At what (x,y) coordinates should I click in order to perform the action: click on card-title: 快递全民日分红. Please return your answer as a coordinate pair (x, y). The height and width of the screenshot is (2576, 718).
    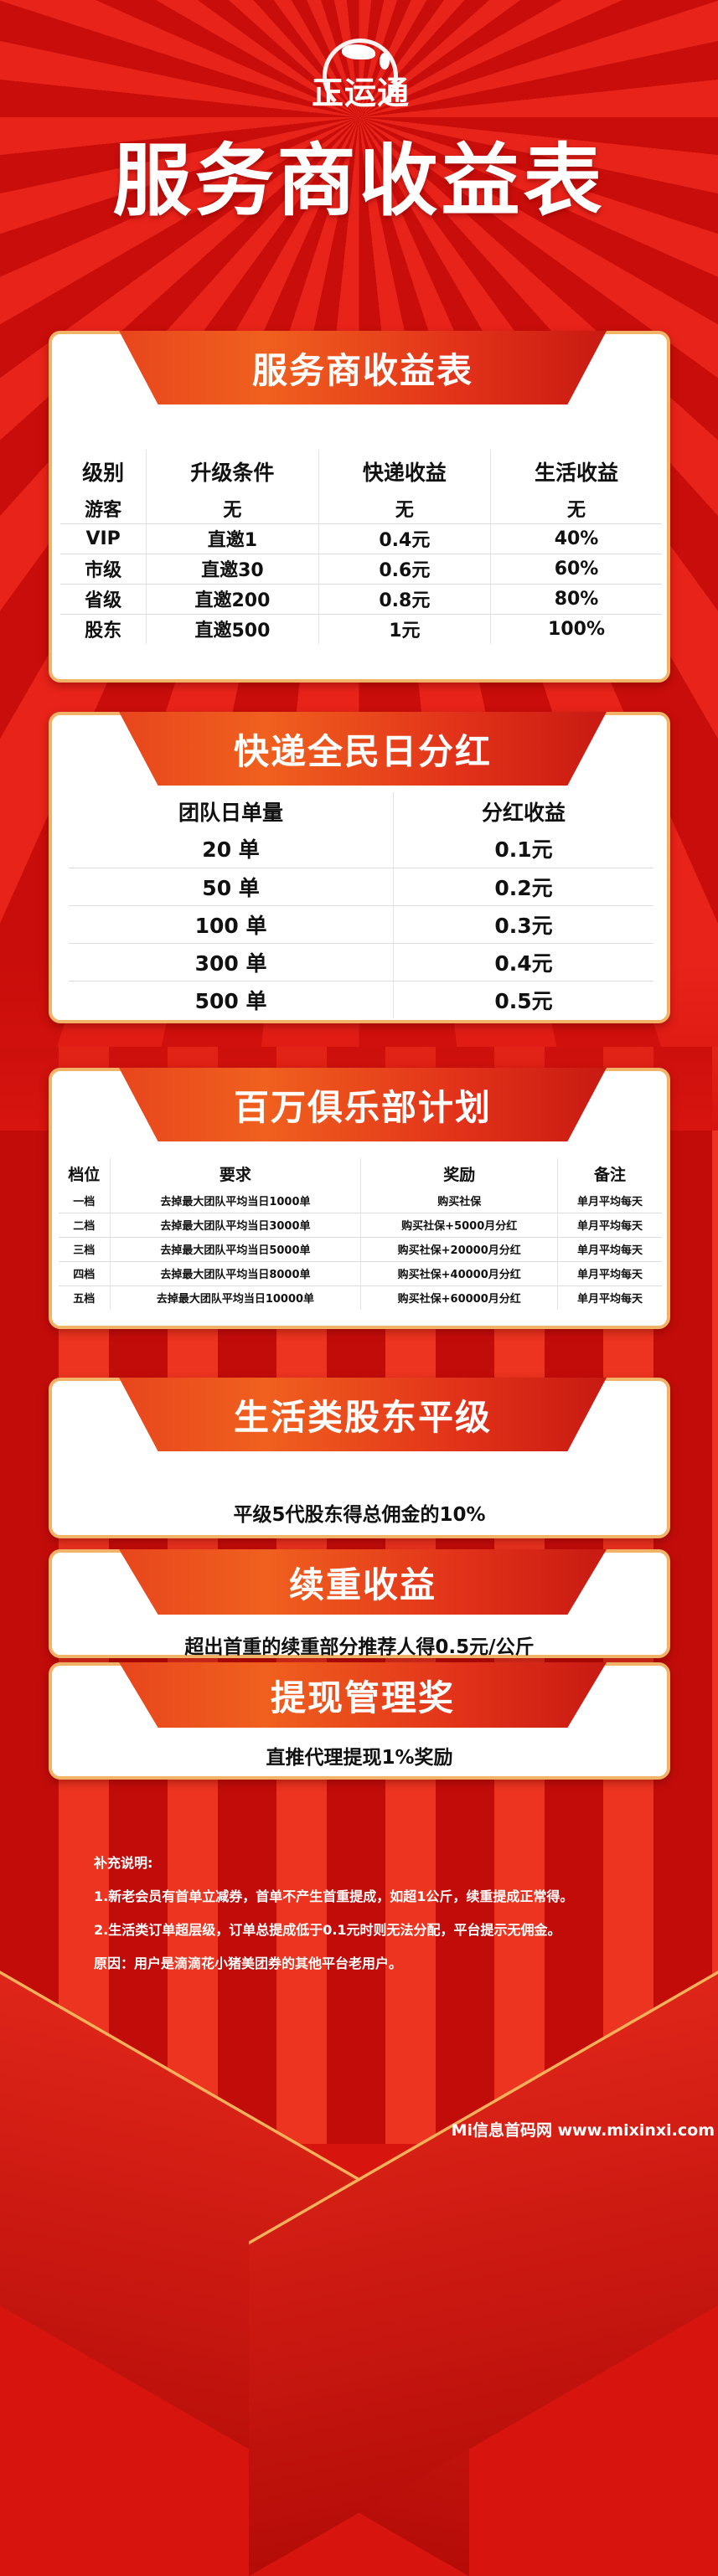
    Looking at the image, I should click on (363, 749).